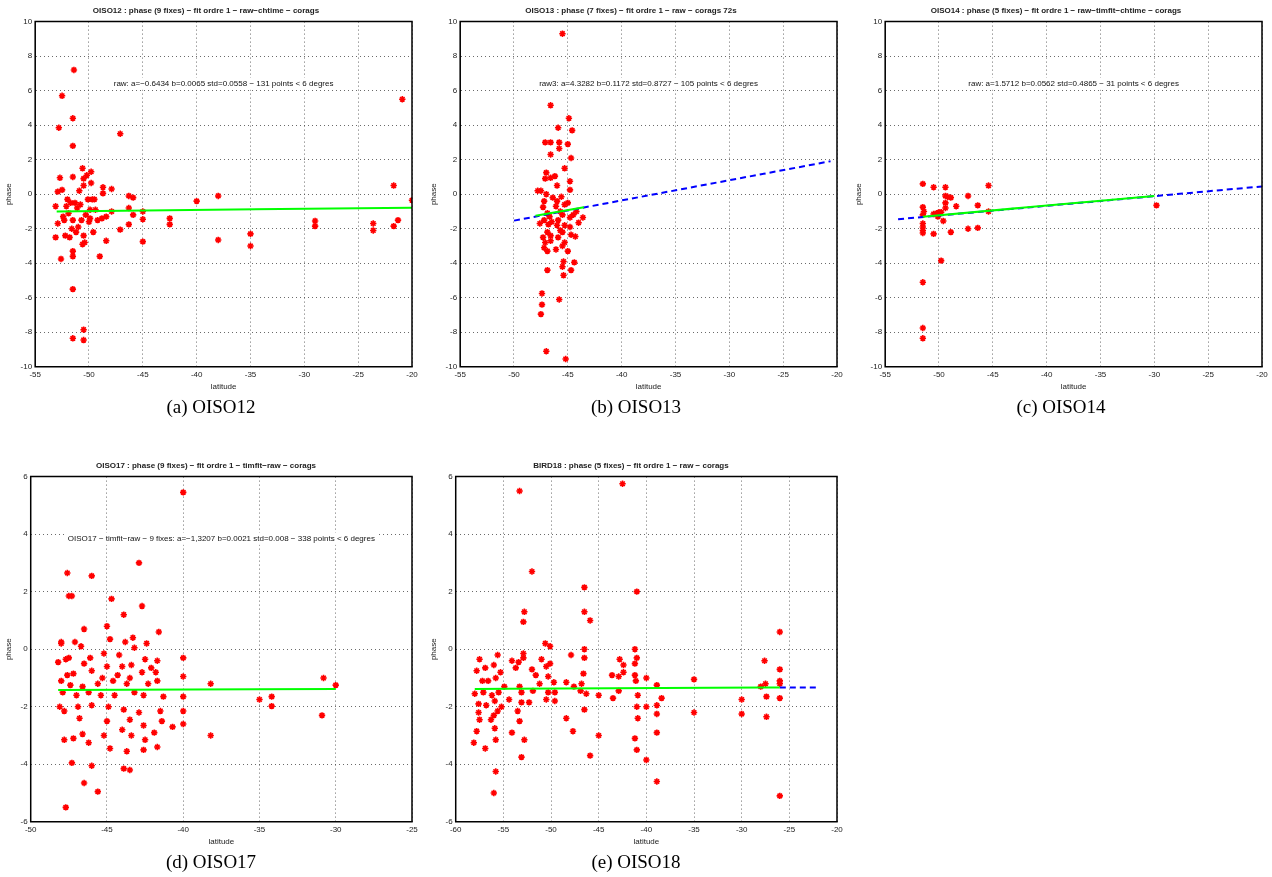 Image resolution: width=1272 pixels, height=877 pixels. What do you see at coordinates (223, 83) in the screenshot?
I see `annotation: raw: a=−0.6434 b=0.0065 std=0.0558 − 131 points < 6 degres` at bounding box center [223, 83].